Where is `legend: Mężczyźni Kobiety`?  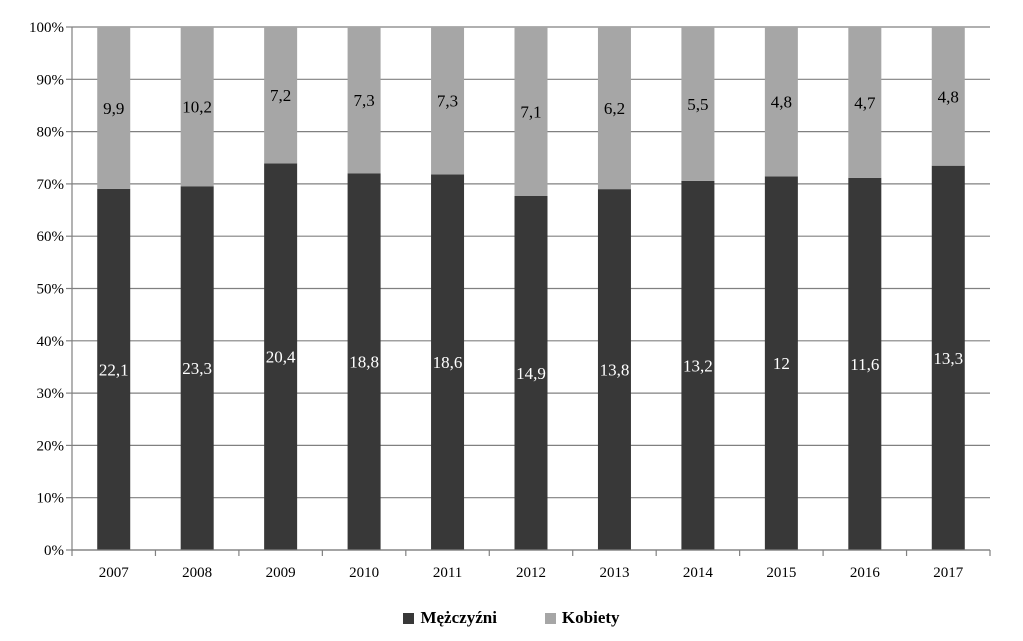 legend: Mężczyźni Kobiety is located at coordinates (511, 618).